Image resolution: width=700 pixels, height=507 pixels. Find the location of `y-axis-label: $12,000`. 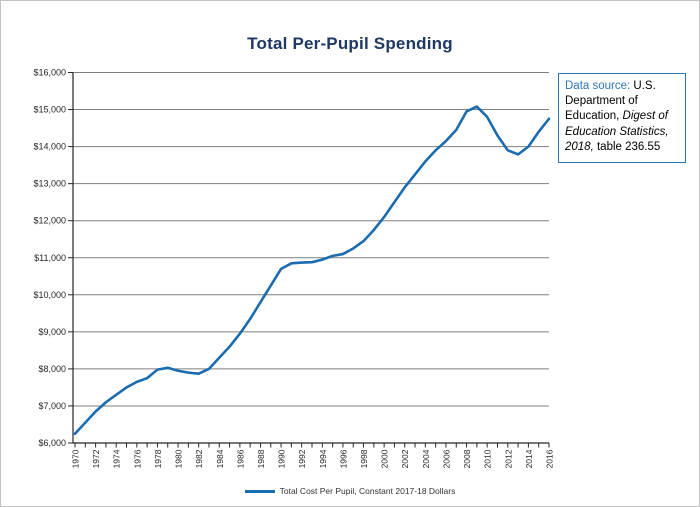

y-axis-label: $12,000 is located at coordinates (49, 221).